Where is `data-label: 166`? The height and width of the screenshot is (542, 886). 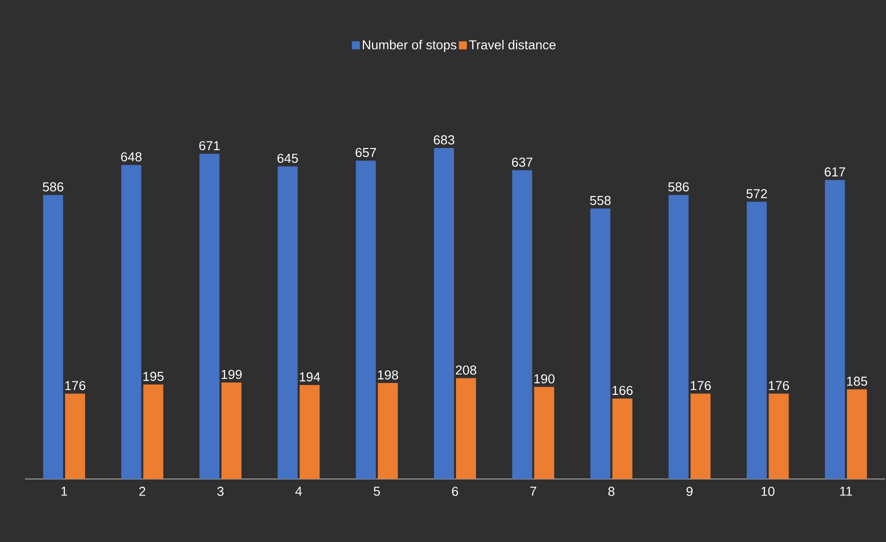
data-label: 166 is located at coordinates (622, 391).